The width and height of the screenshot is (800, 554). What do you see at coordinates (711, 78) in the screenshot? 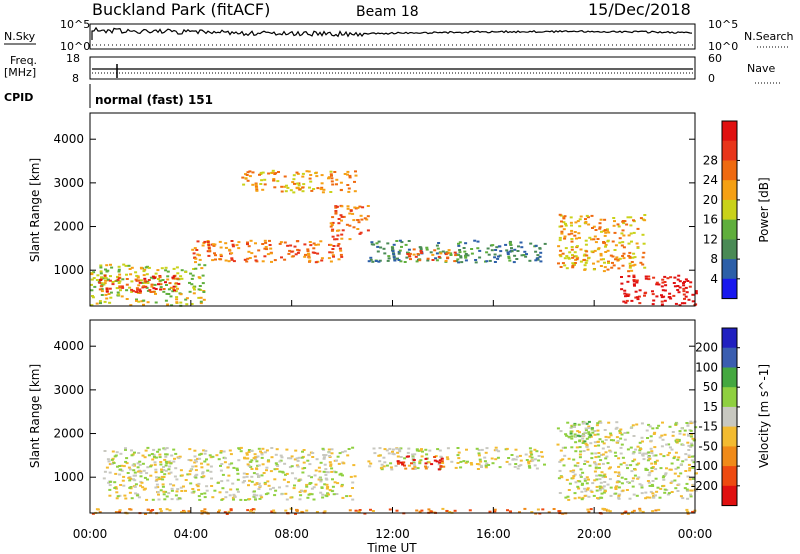
I see `nave-tick-bottom: 0` at bounding box center [711, 78].